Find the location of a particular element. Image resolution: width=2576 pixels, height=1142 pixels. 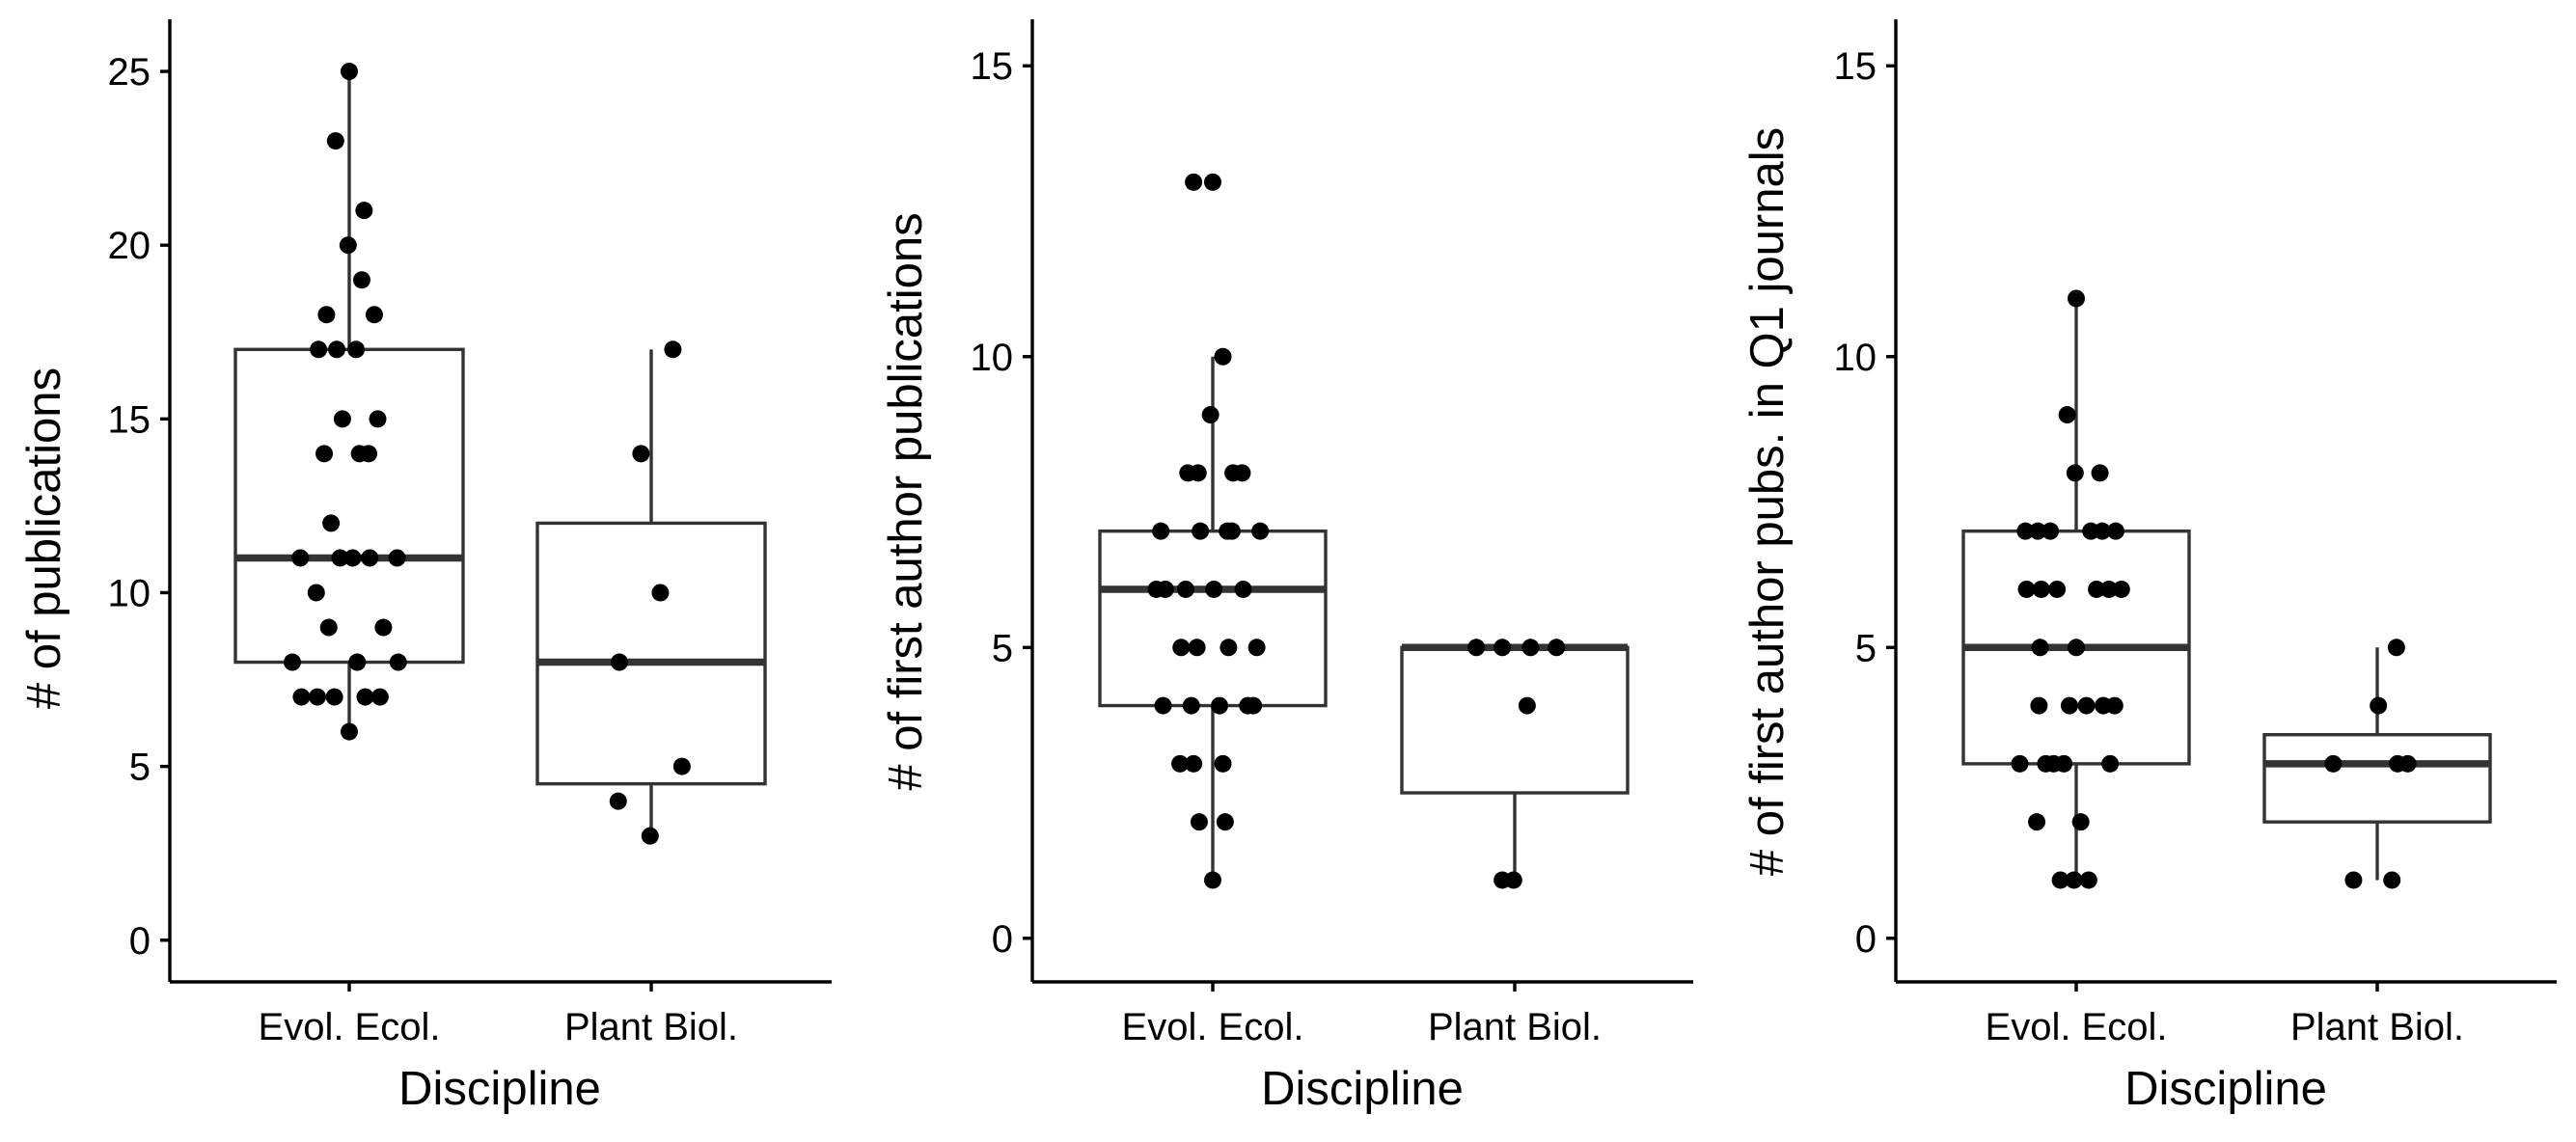

box-evol-ecol is located at coordinates (1213, 618).